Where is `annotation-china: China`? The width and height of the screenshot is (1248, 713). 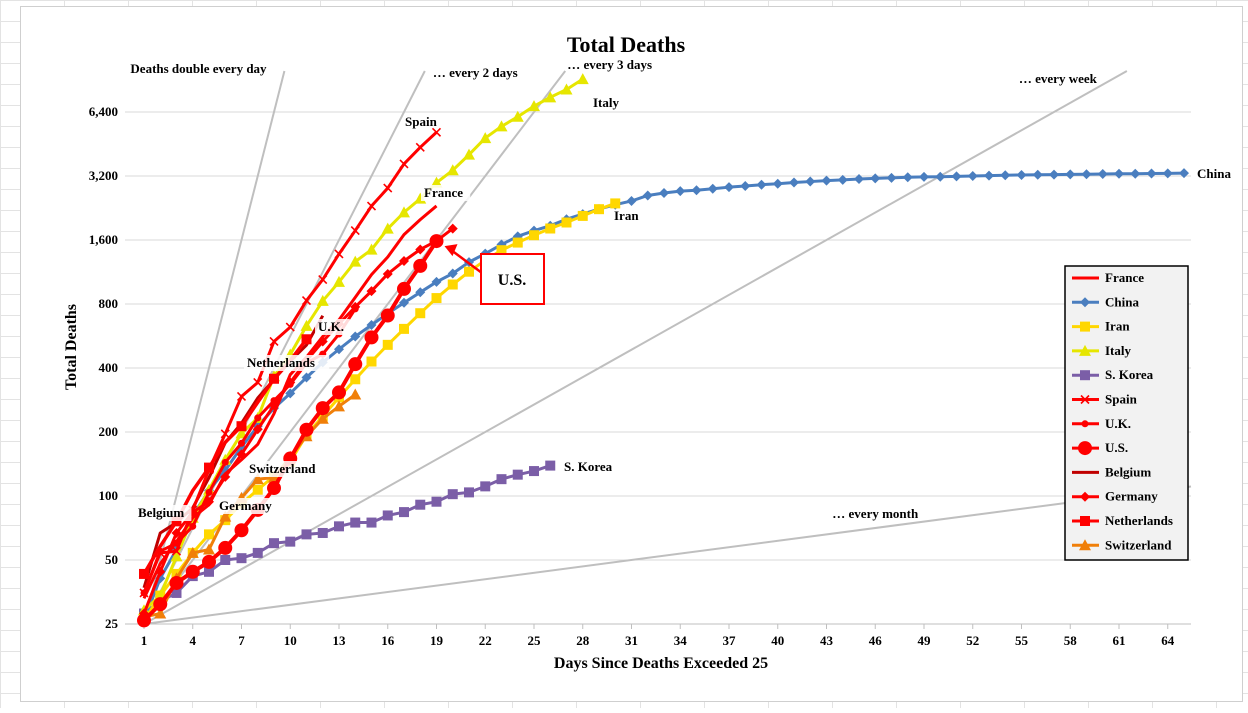 annotation-china: China is located at coordinates (1214, 173).